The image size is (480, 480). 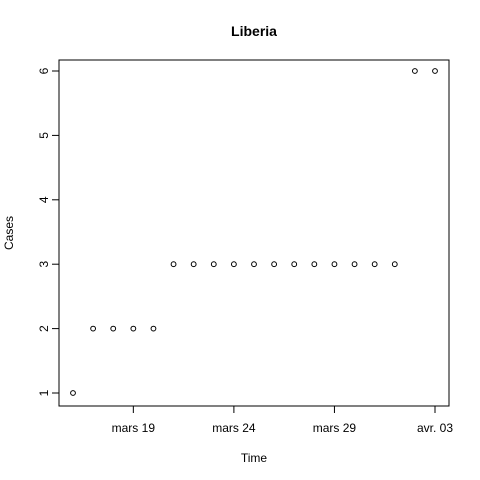 What do you see at coordinates (44, 199) in the screenshot?
I see `y-tick-label: 4` at bounding box center [44, 199].